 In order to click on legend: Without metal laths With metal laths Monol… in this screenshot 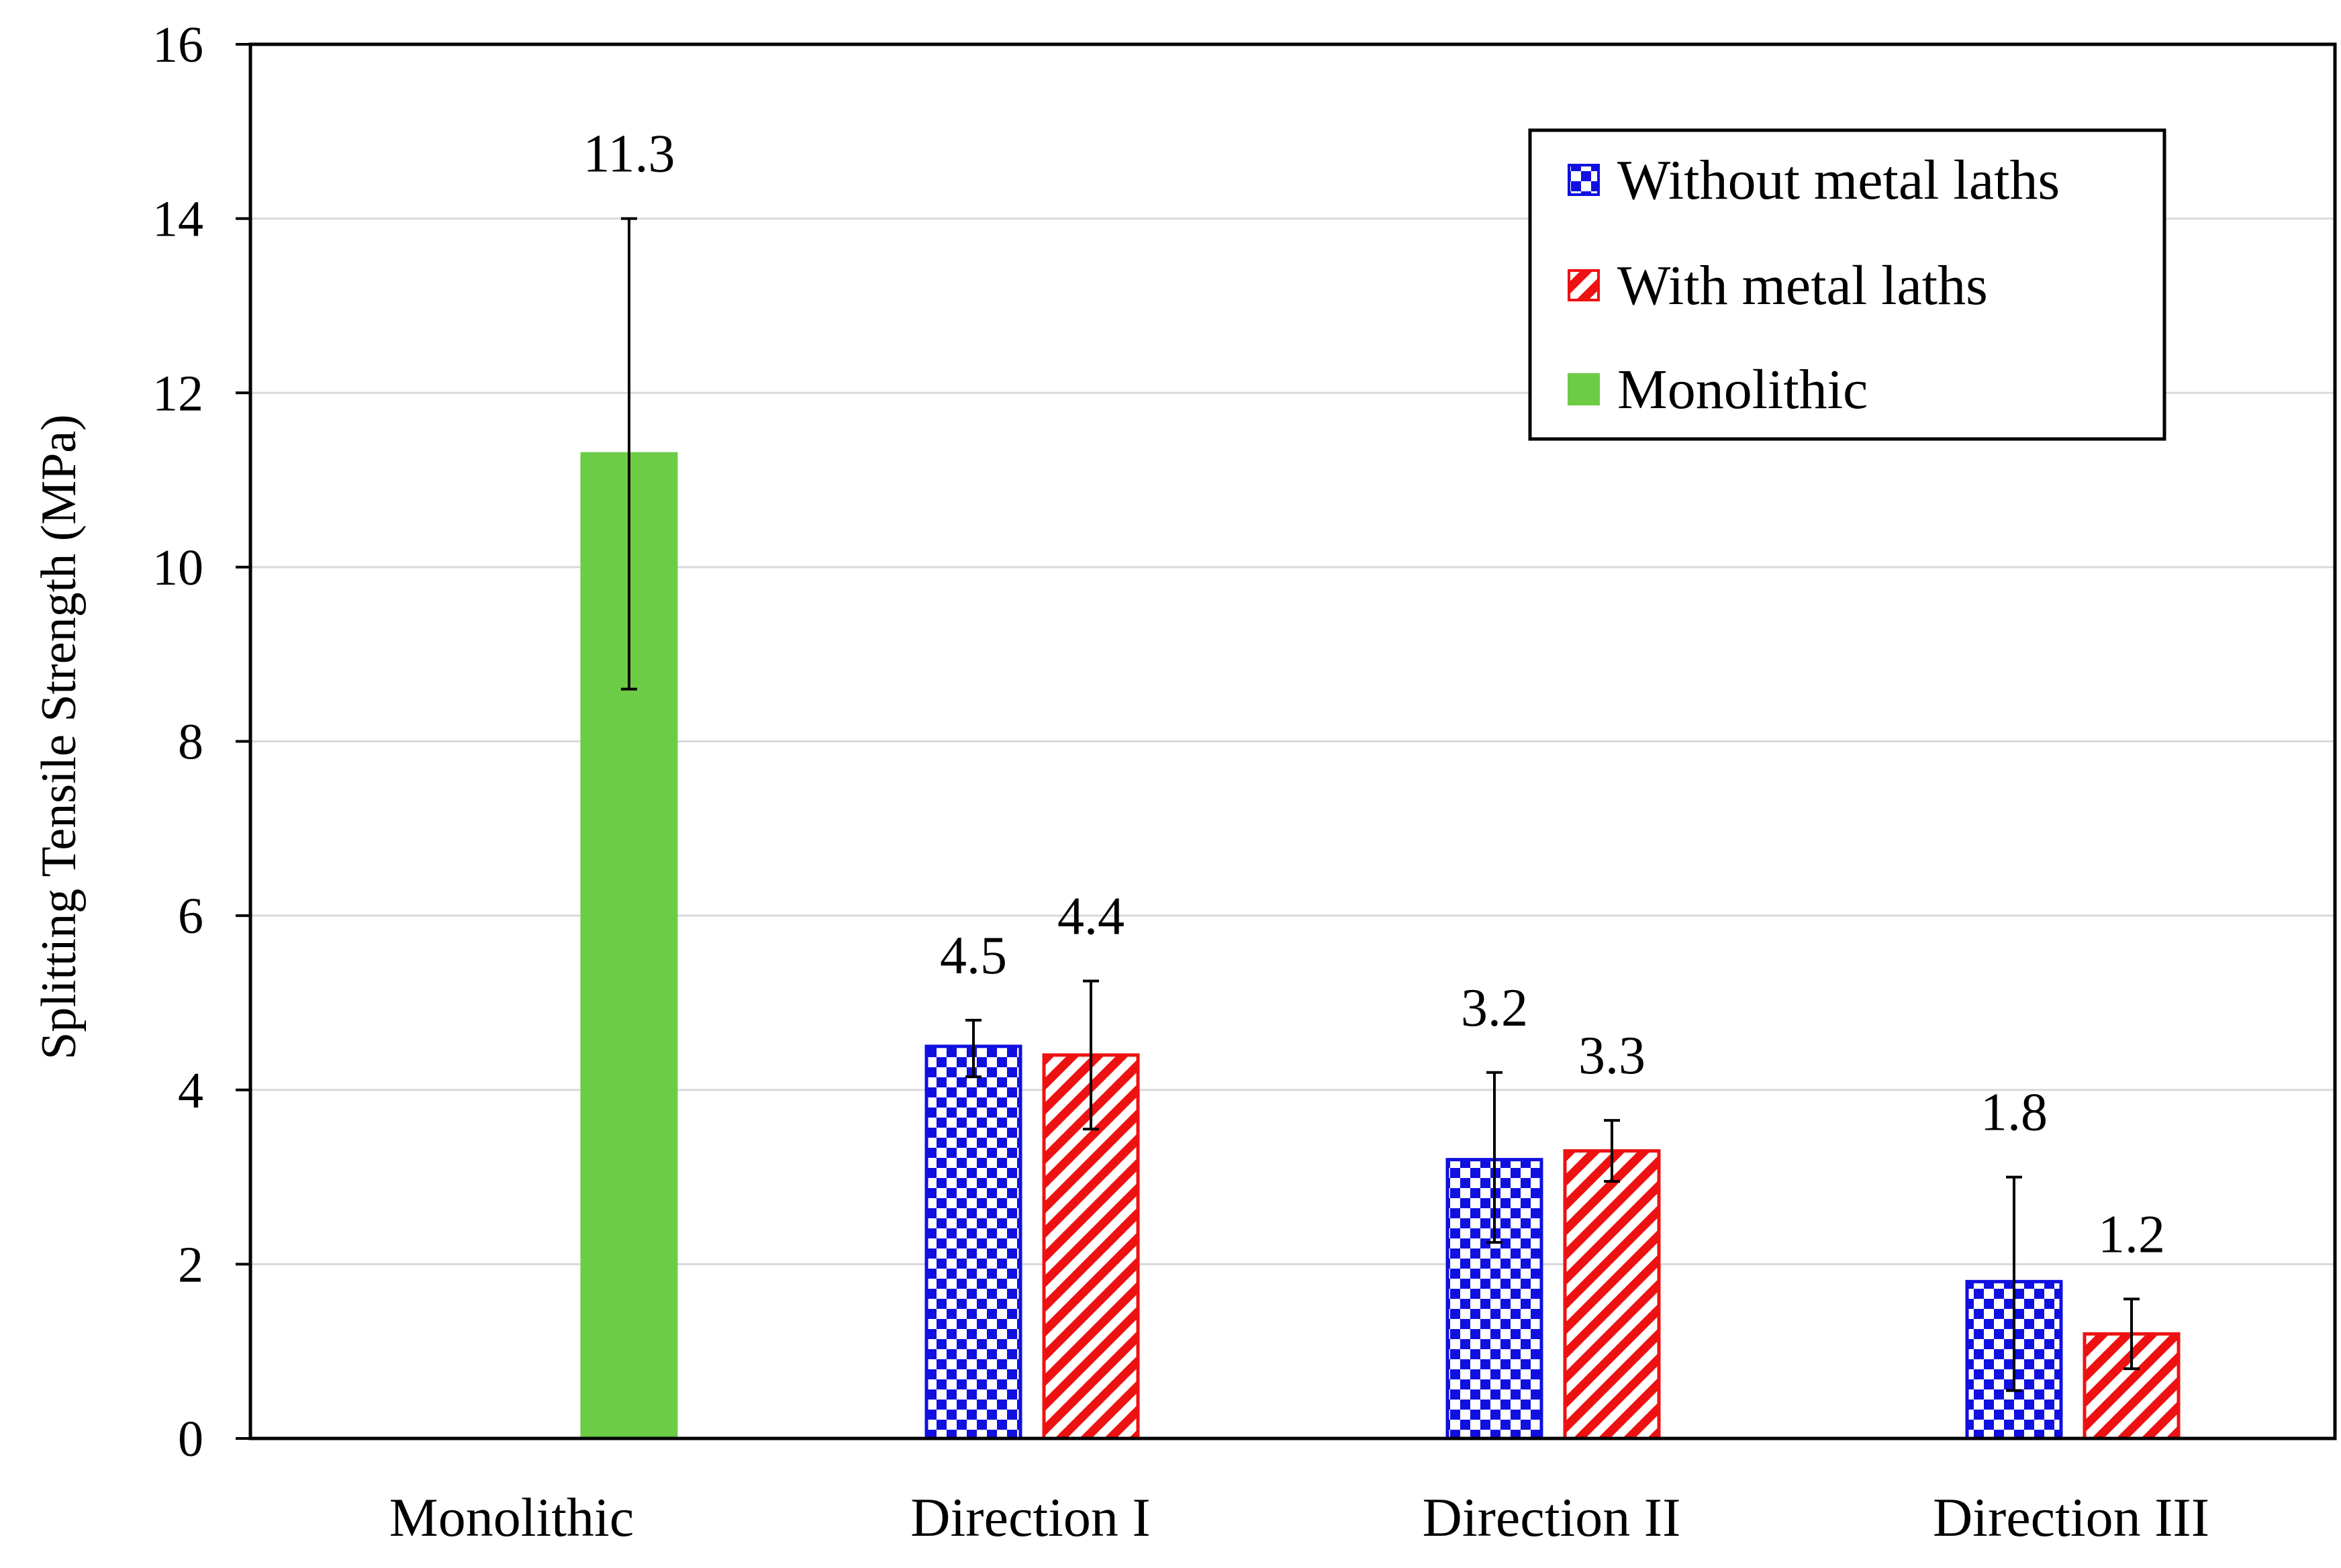, I will do `click(1847, 285)`.